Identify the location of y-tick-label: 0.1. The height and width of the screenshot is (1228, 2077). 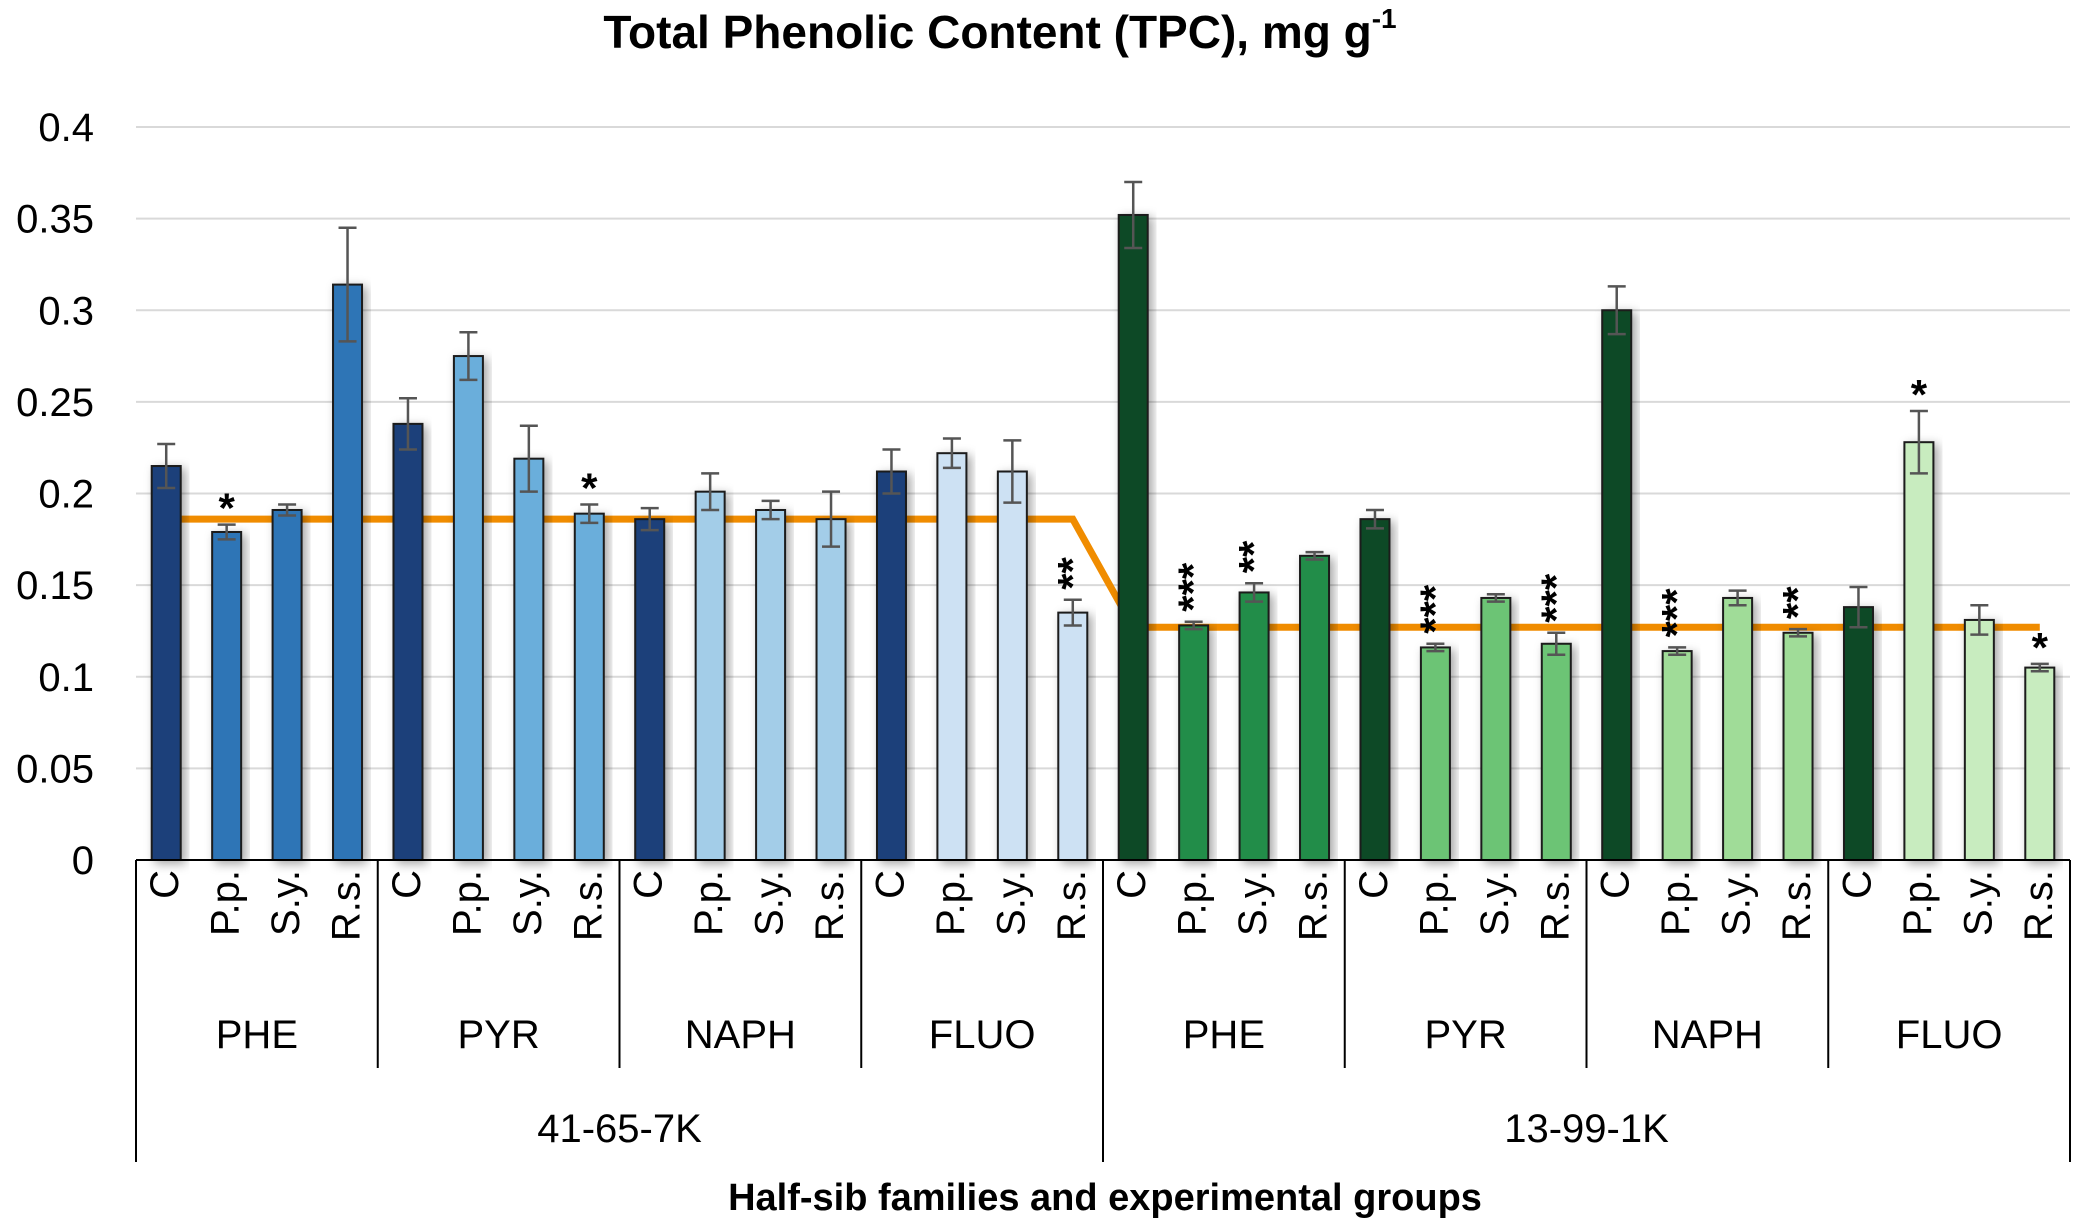
(66, 678).